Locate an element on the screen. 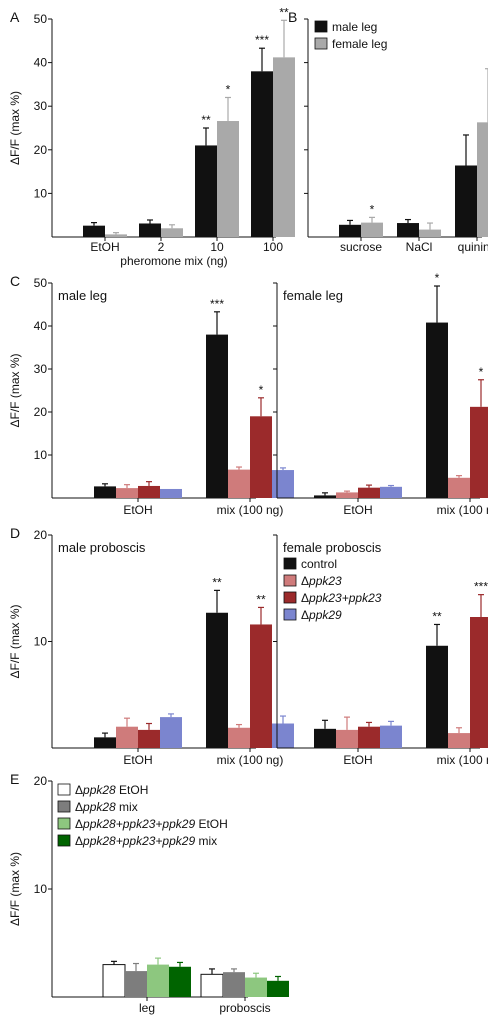 The image size is (488, 1018). panel-letter: B is located at coordinates (292, 17).